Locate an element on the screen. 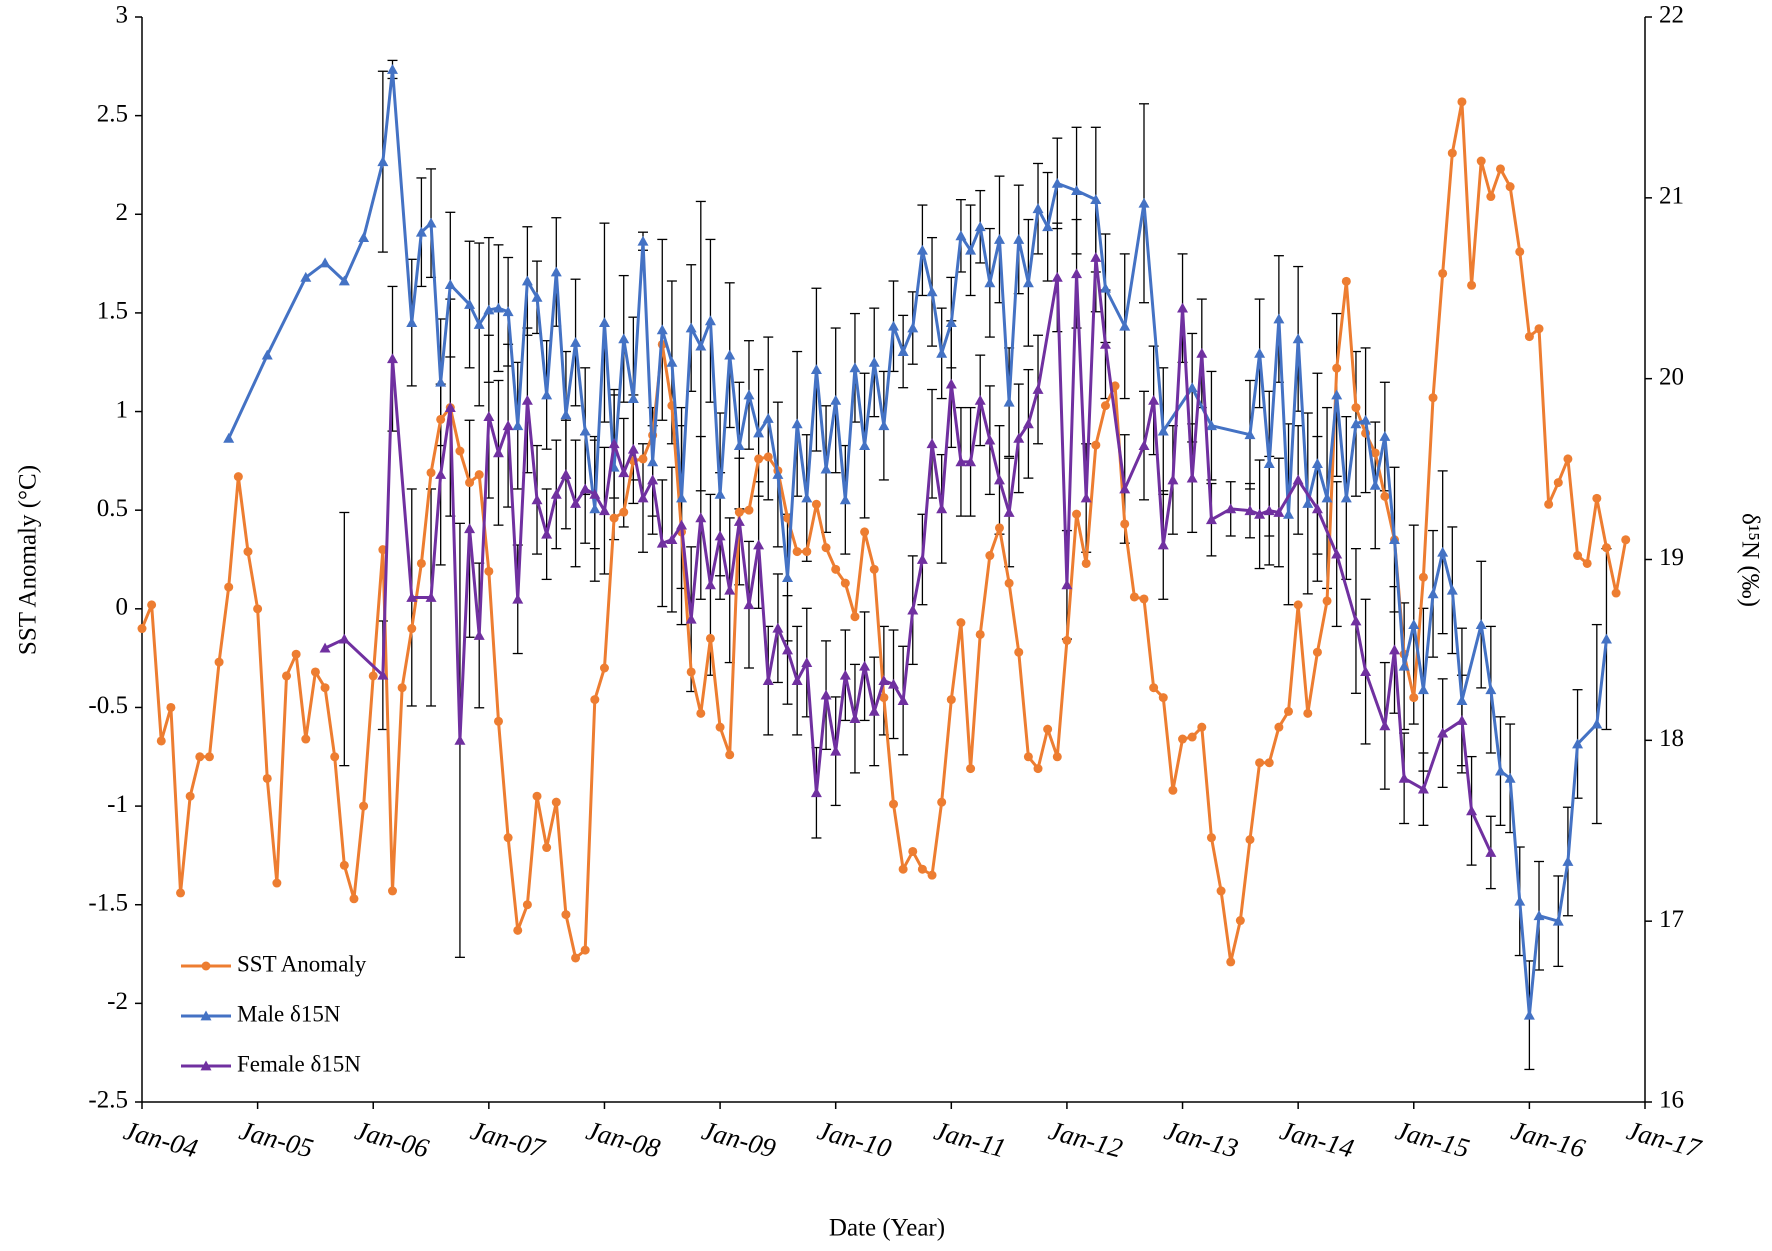 This screenshot has height=1251, width=1772. y-tick-label: -2.5 is located at coordinates (108, 1100).